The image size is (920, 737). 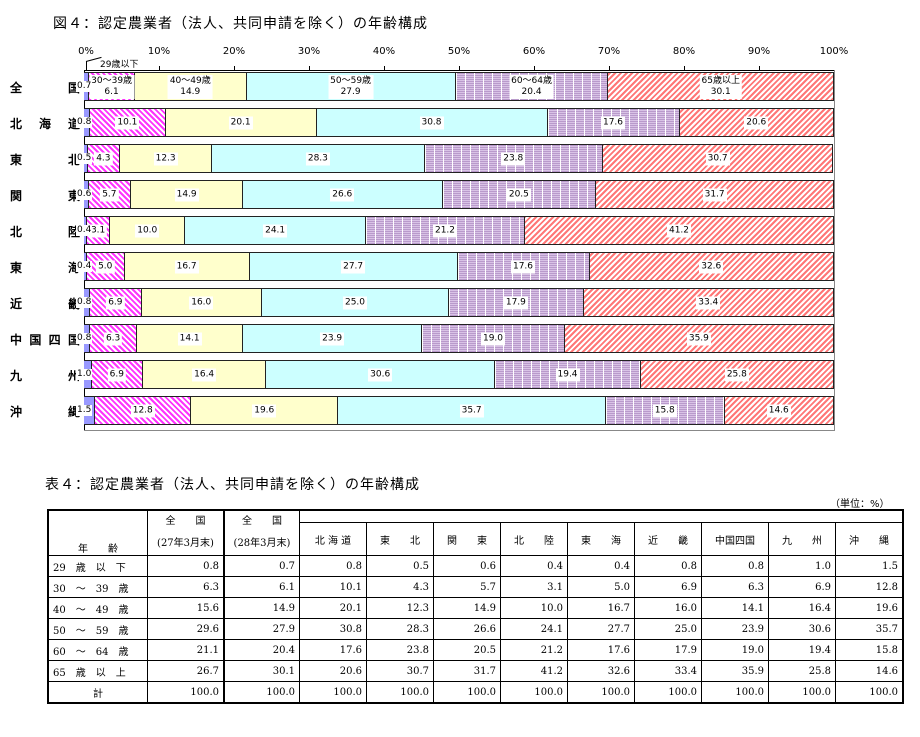 What do you see at coordinates (459, 158) in the screenshot?
I see `stacked-bar: 4.3 12.3 28.3 23.8 30.7` at bounding box center [459, 158].